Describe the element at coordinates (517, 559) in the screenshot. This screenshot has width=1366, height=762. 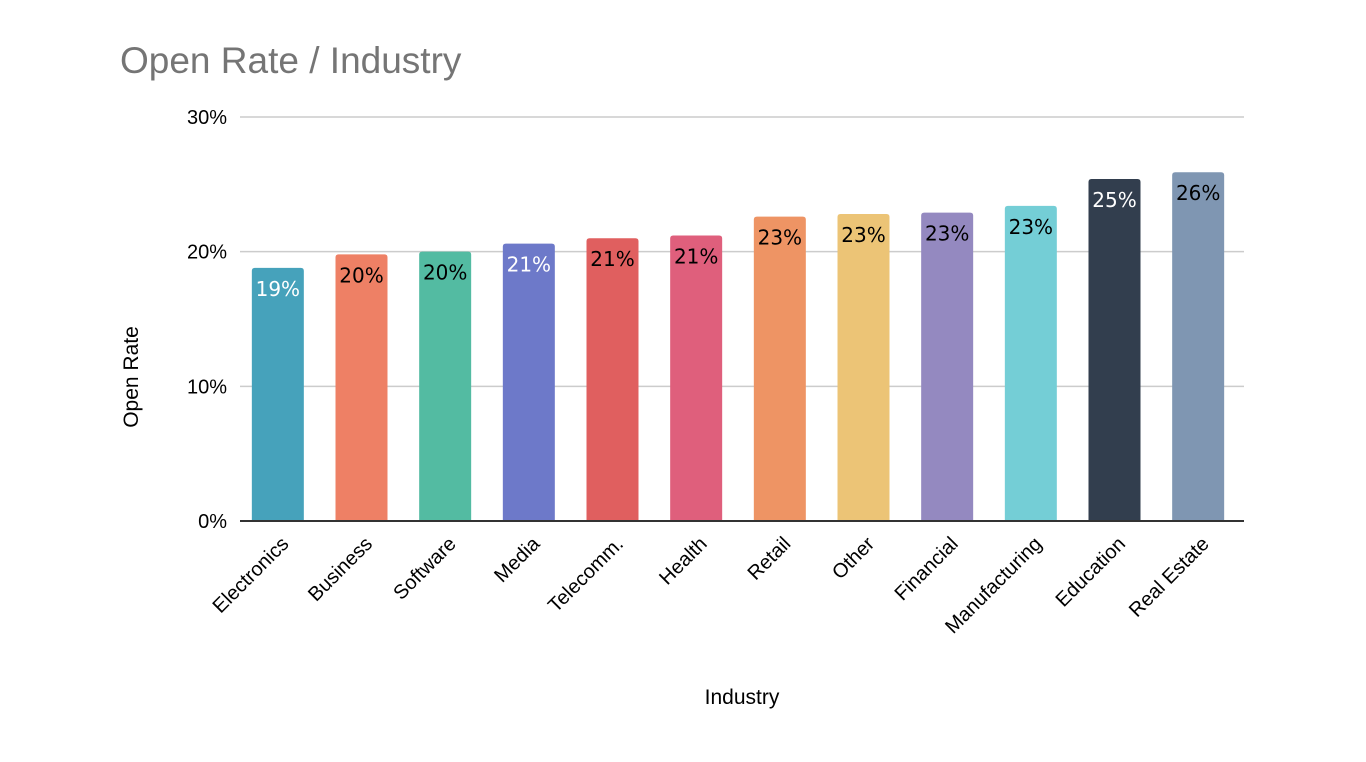
I see `x-tick-label: Media` at that location.